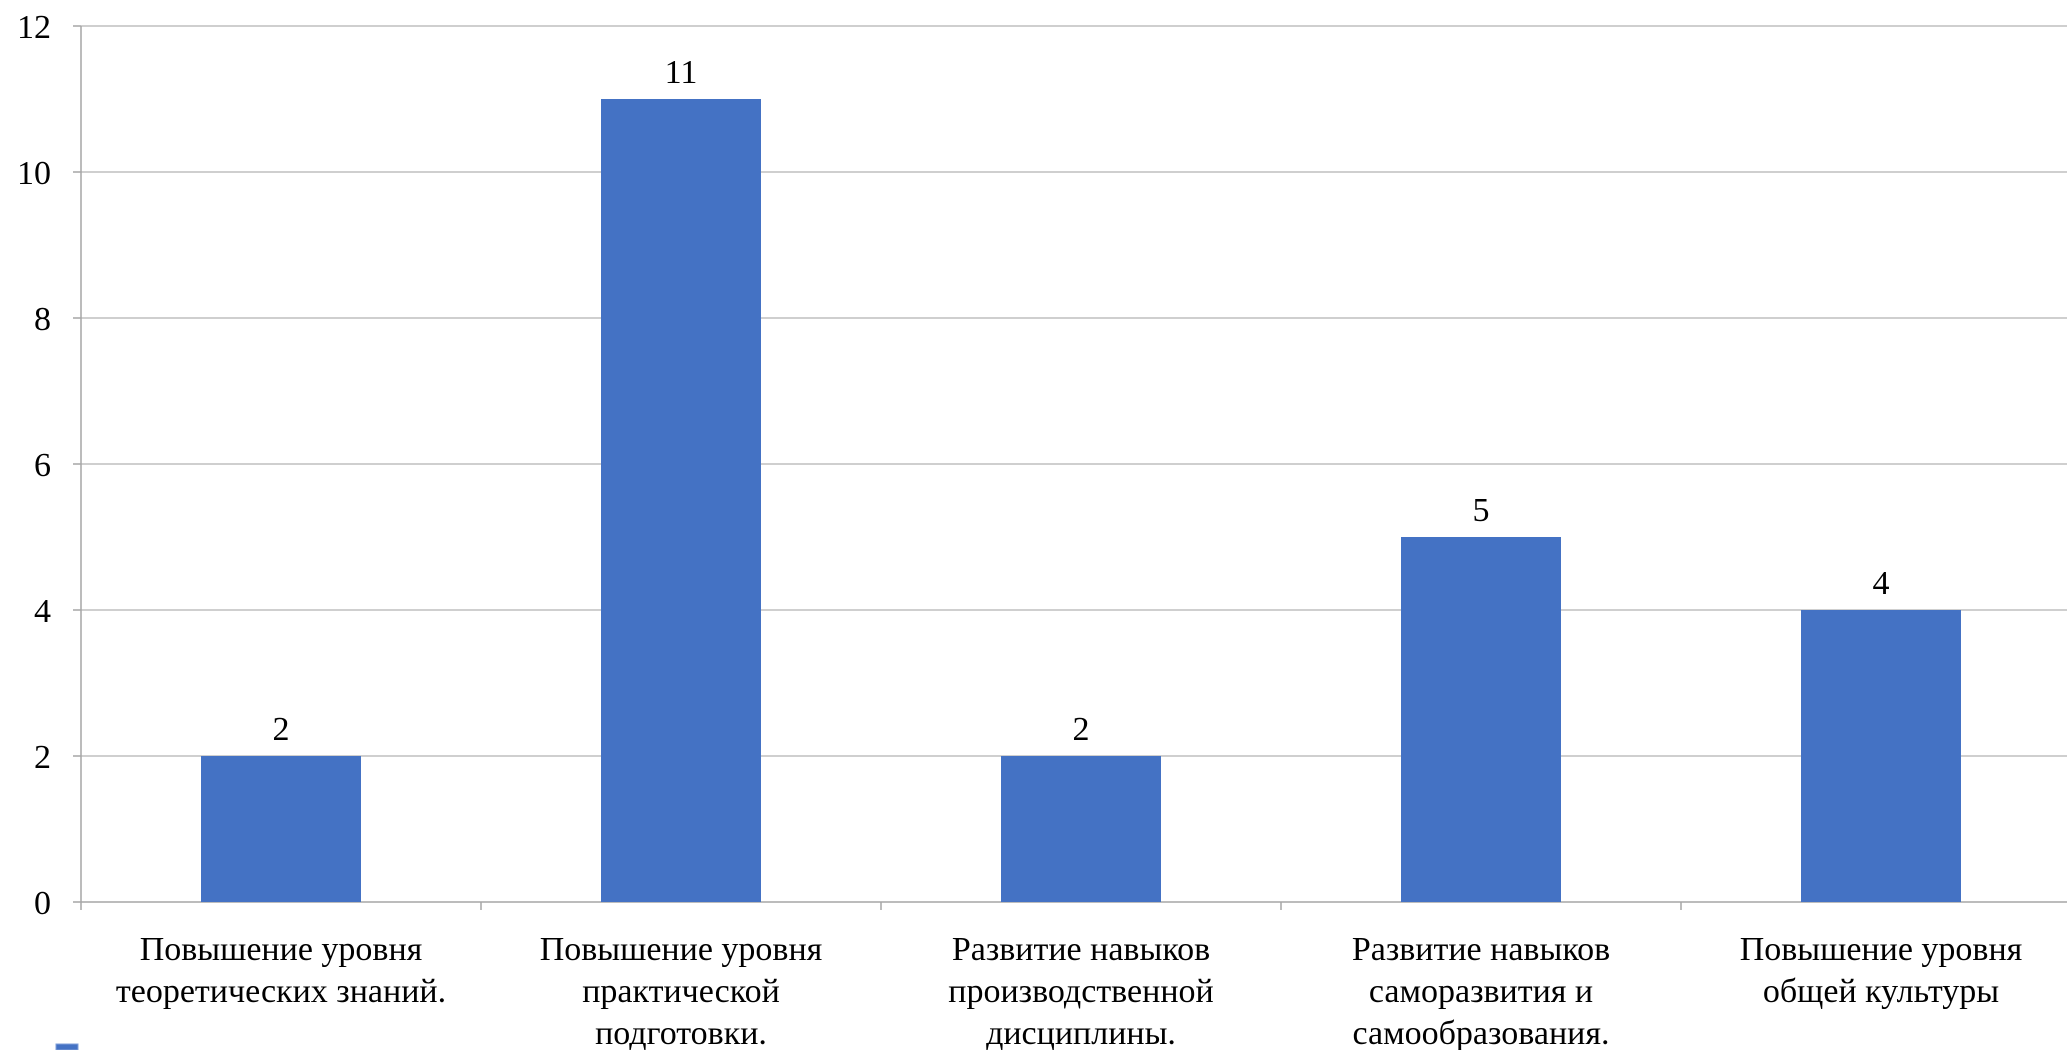  What do you see at coordinates (1481, 991) in the screenshot?
I see `x-tick-label: саморазвития и` at bounding box center [1481, 991].